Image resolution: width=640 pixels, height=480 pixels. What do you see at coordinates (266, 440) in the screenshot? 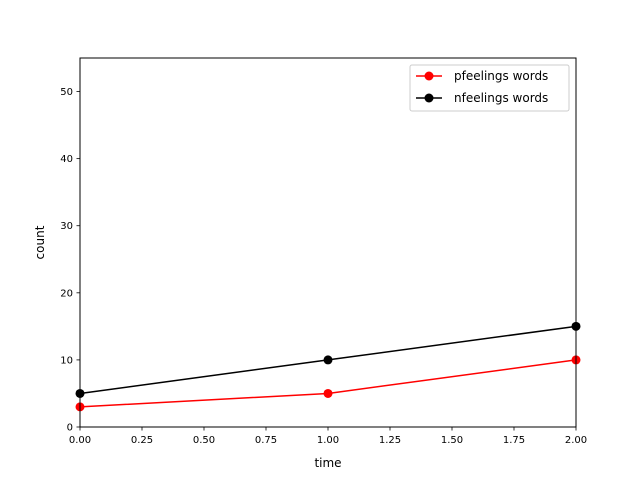
I see `x-tick-label: 0.75` at bounding box center [266, 440].